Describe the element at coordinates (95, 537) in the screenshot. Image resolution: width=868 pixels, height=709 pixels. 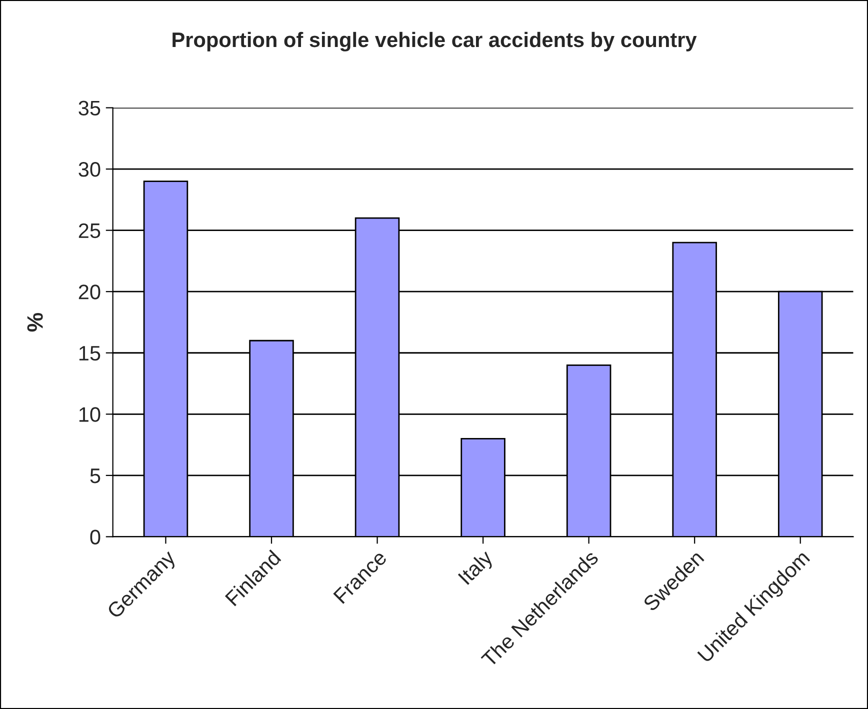
I see `y-tick-label: 0` at that location.